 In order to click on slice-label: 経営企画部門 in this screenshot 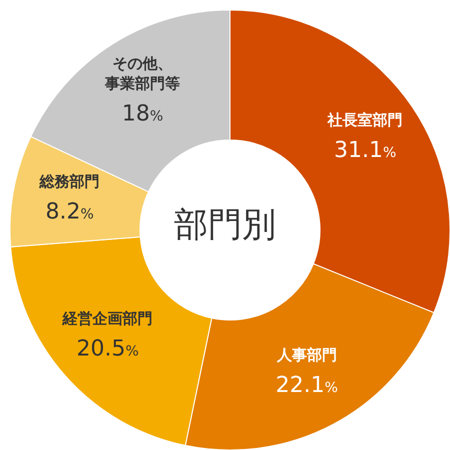, I will do `click(107, 319)`.